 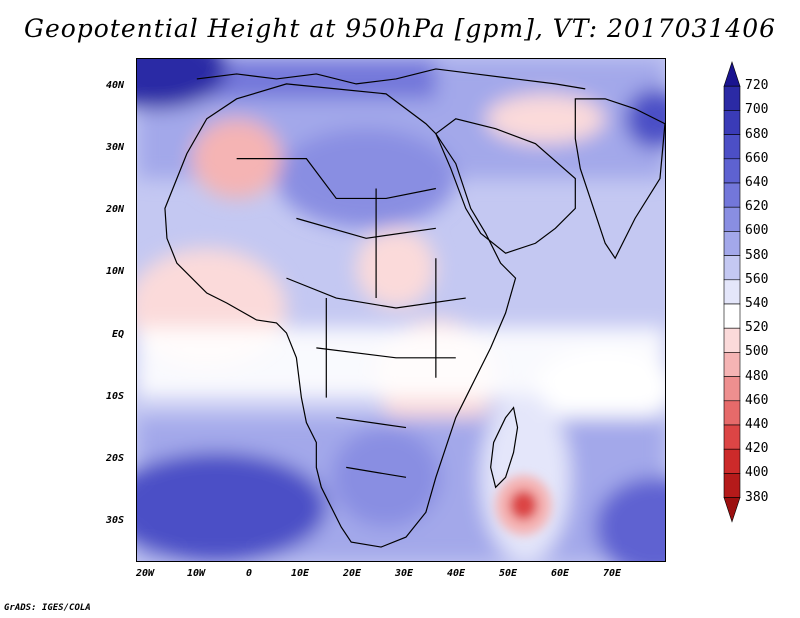 I want to click on colorbar-label: 560, so click(x=757, y=279).